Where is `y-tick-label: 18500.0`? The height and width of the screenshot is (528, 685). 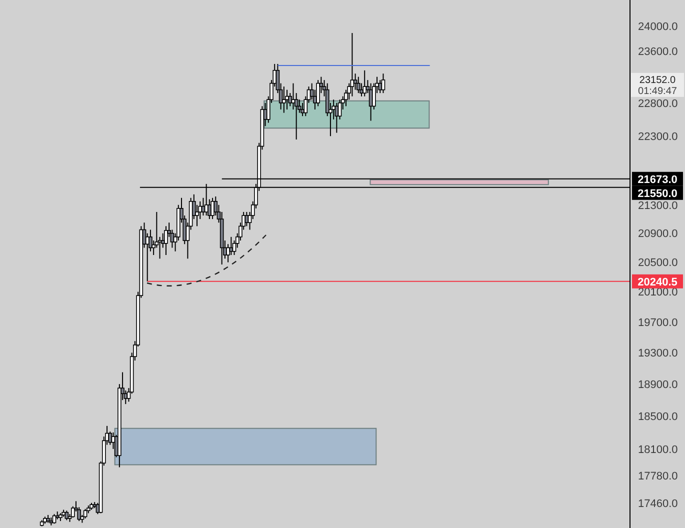
y-tick-label: 18500.0 is located at coordinates (658, 417).